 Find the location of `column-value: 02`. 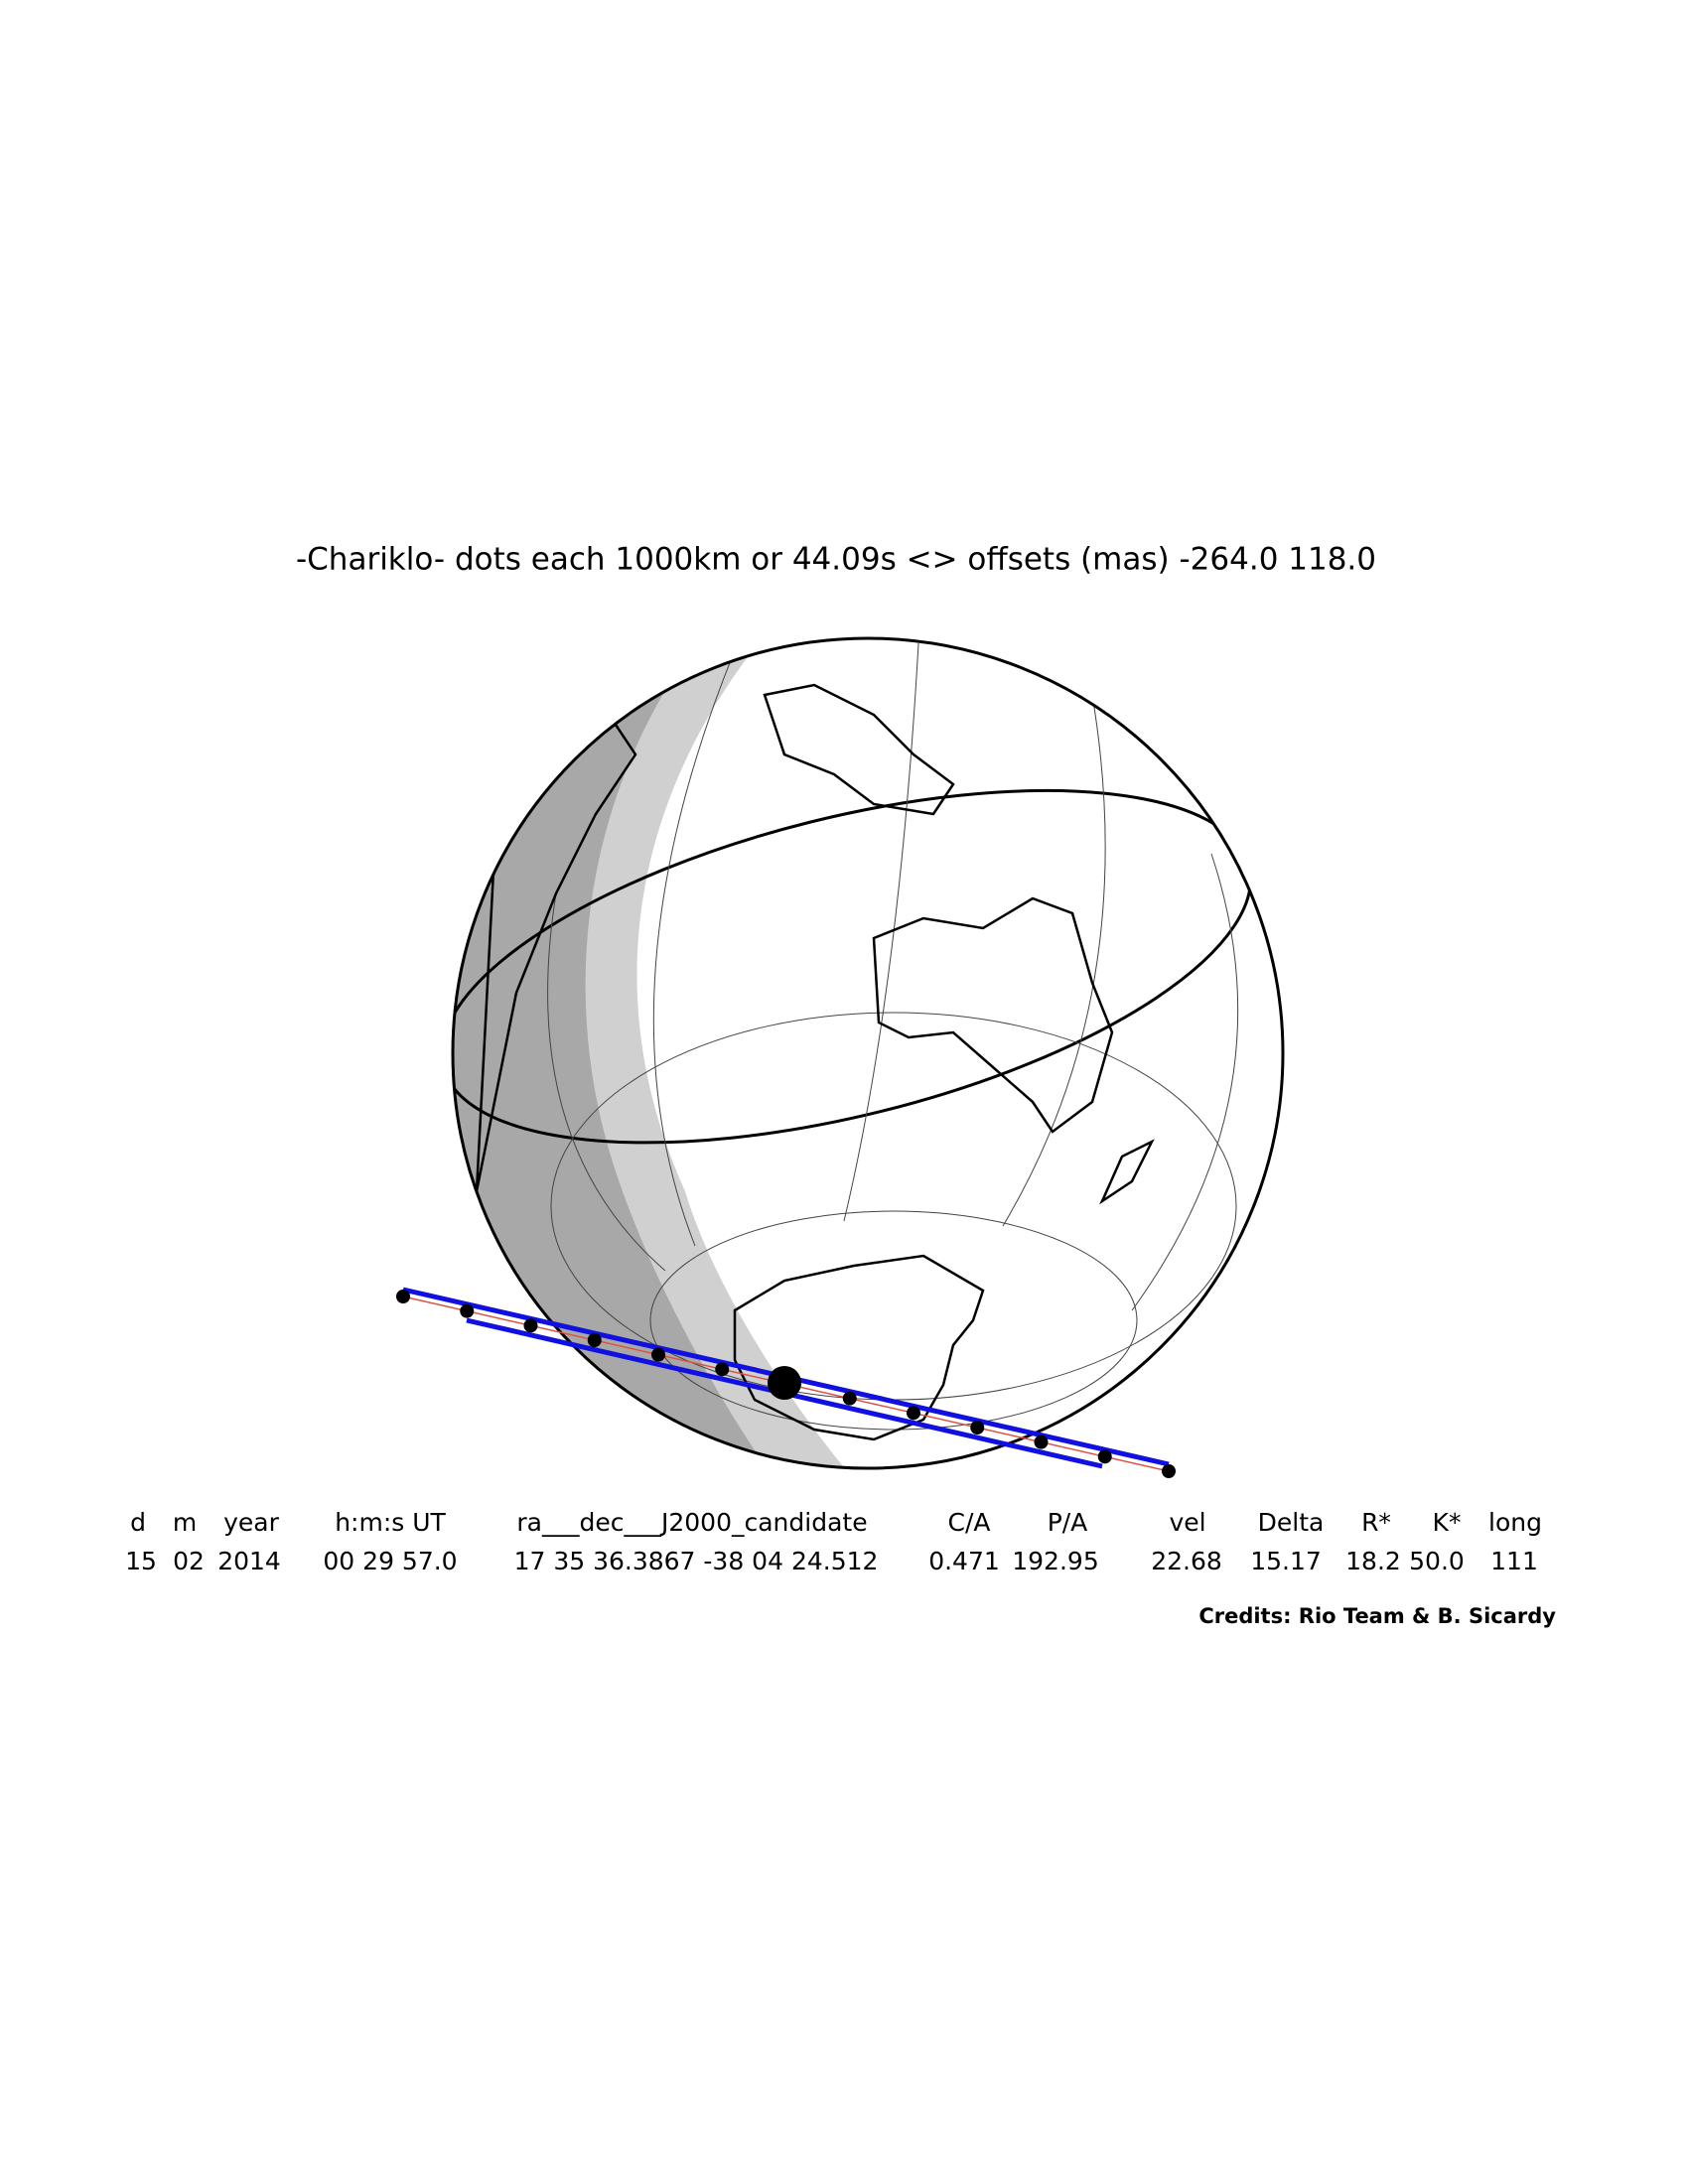

column-value: 02 is located at coordinates (189, 1561).